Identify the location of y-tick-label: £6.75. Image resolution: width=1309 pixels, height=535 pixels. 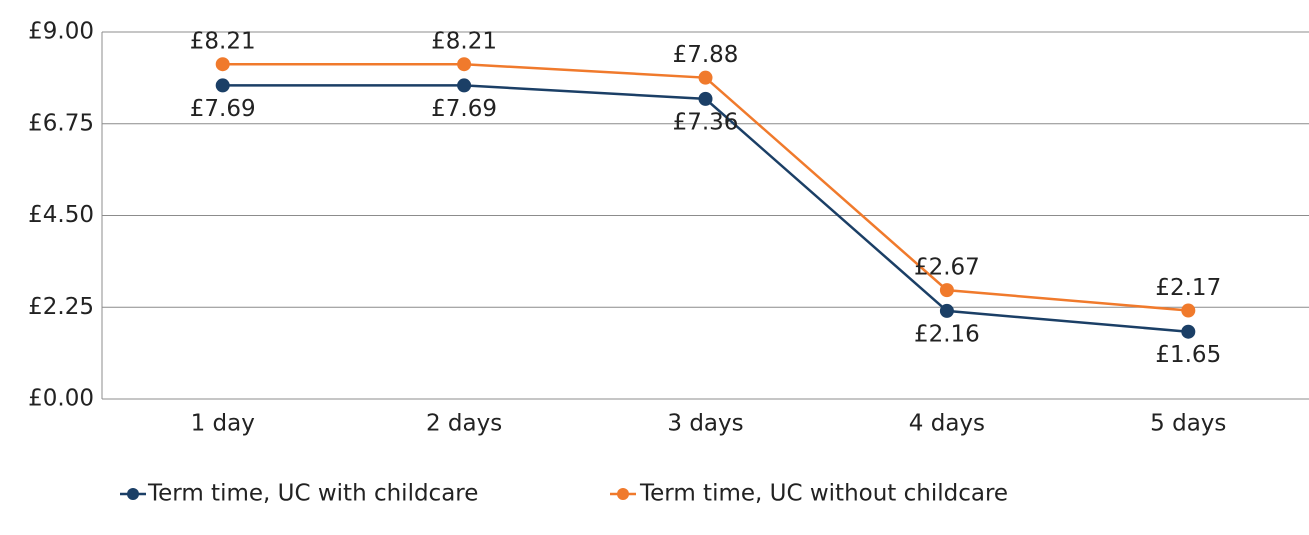
(61, 123).